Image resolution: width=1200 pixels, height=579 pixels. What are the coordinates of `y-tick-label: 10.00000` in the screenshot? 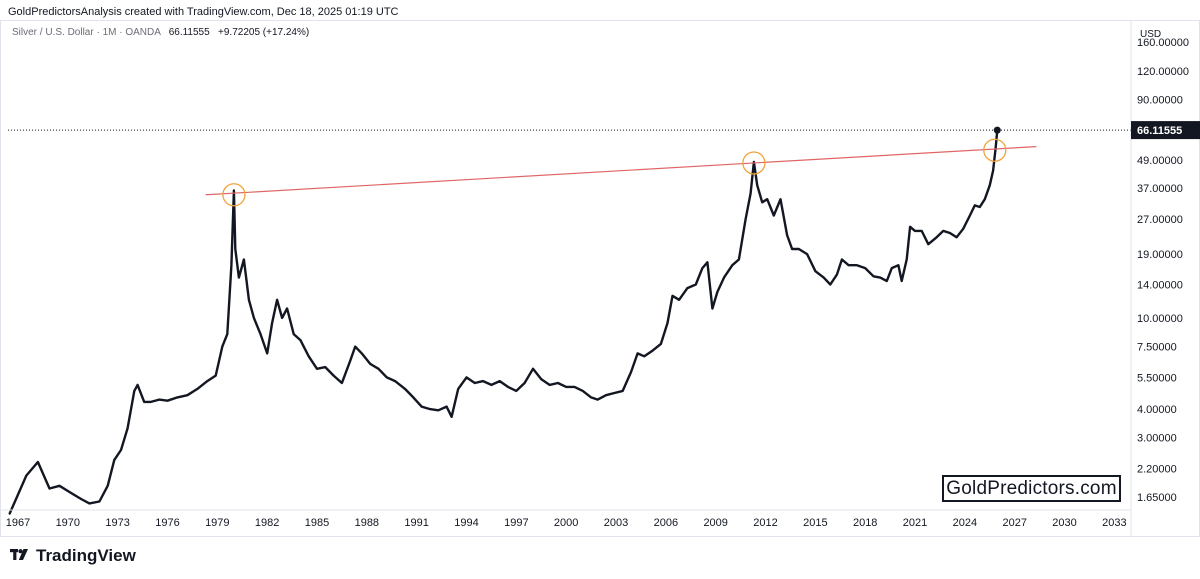 It's located at (1160, 319).